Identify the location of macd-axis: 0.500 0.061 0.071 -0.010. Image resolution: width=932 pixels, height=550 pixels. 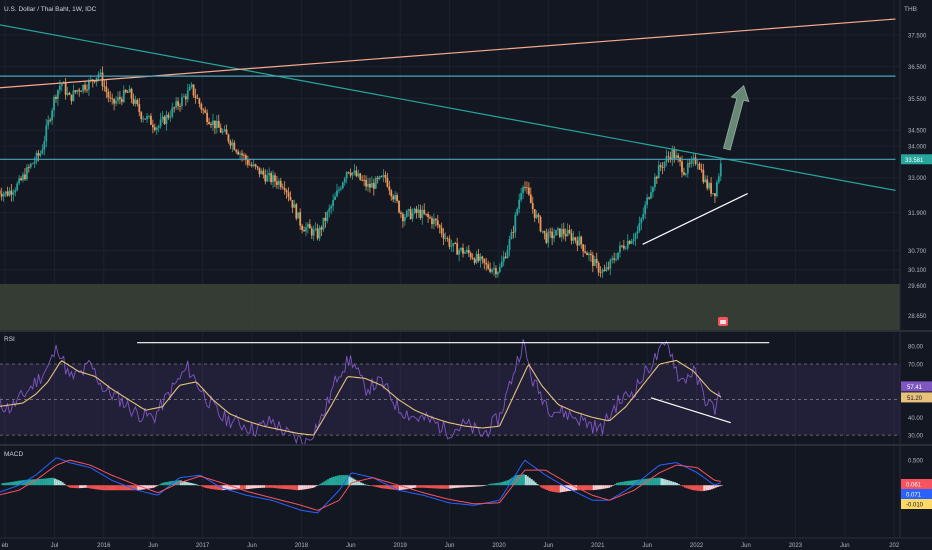
(916, 484).